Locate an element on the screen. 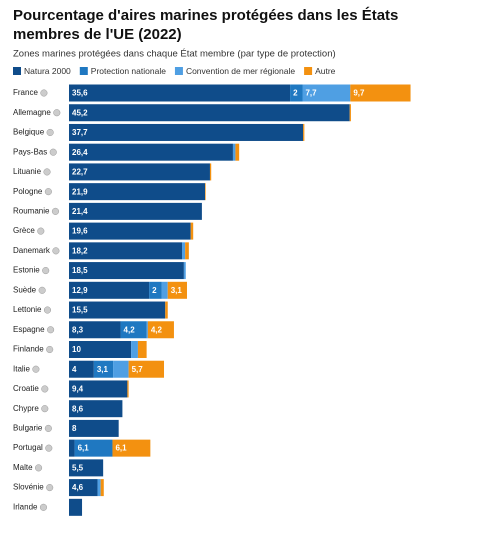 This screenshot has height=541, width=489. category-label: Pays-Bas is located at coordinates (30, 151).